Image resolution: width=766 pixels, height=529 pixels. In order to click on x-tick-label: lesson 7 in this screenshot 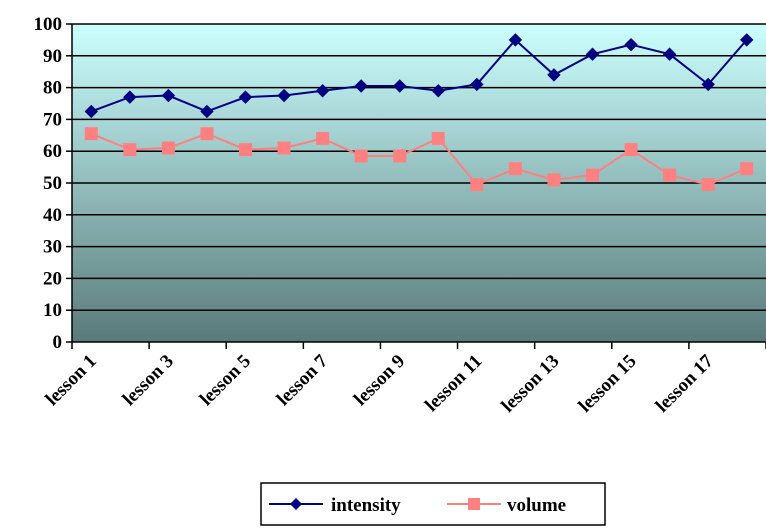, I will do `click(303, 380)`.